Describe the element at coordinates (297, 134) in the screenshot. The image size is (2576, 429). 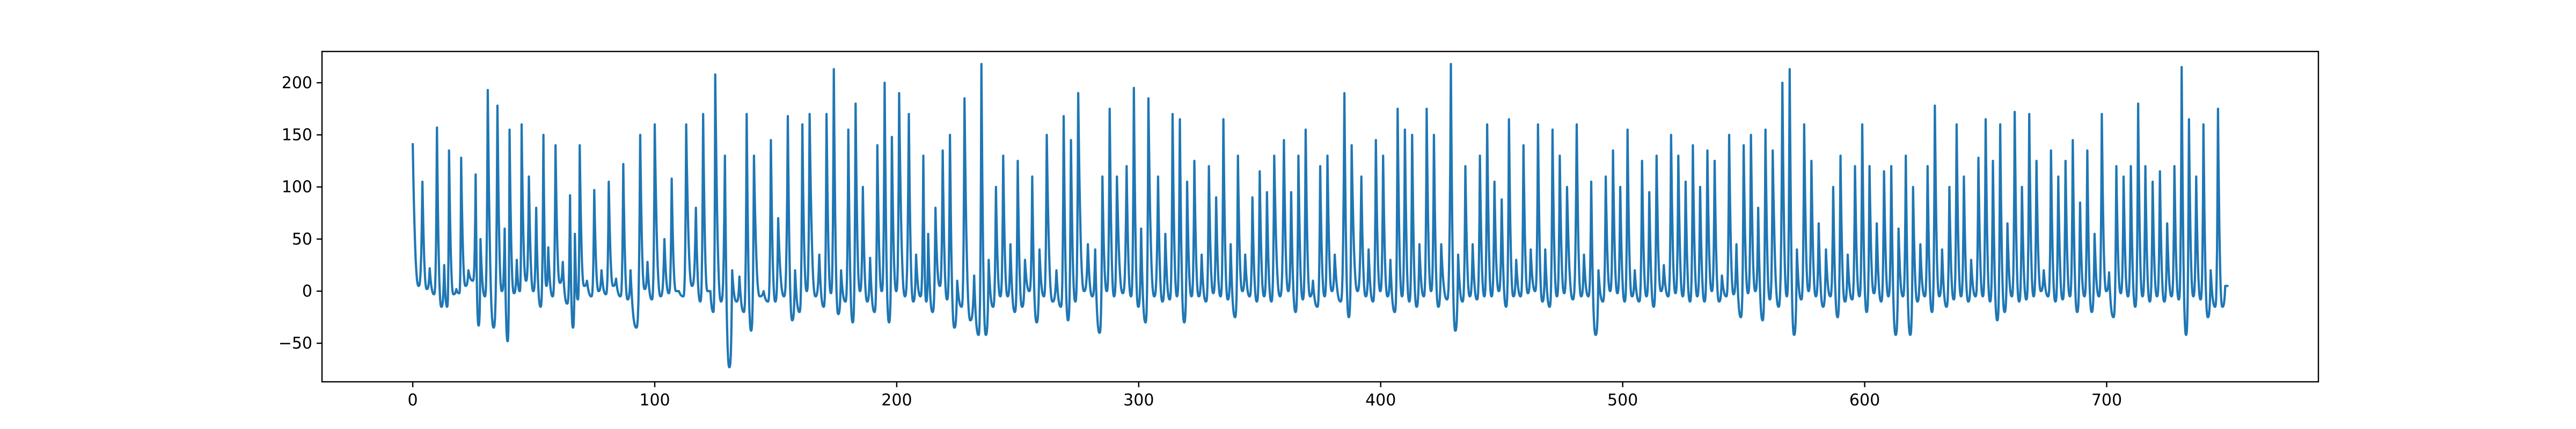
I see `y-tick-label: 150` at that location.